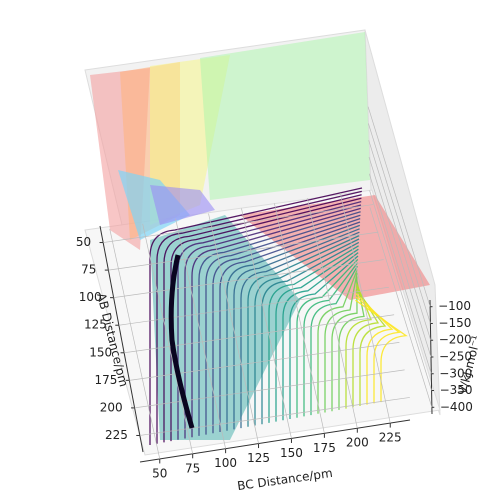 This screenshot has height=500, width=500. I want to click on side-pane, so click(402, 222).